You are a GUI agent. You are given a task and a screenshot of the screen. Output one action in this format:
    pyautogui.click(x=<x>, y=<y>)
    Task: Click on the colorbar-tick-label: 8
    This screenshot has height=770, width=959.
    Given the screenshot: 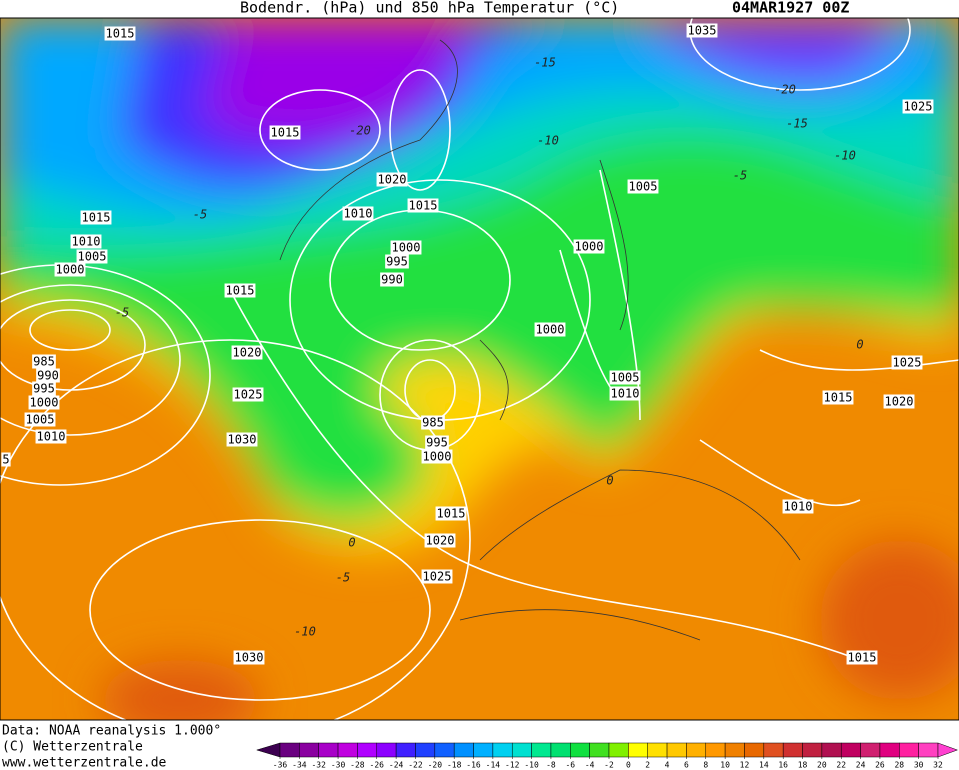 What is the action you would take?
    pyautogui.click(x=705, y=765)
    